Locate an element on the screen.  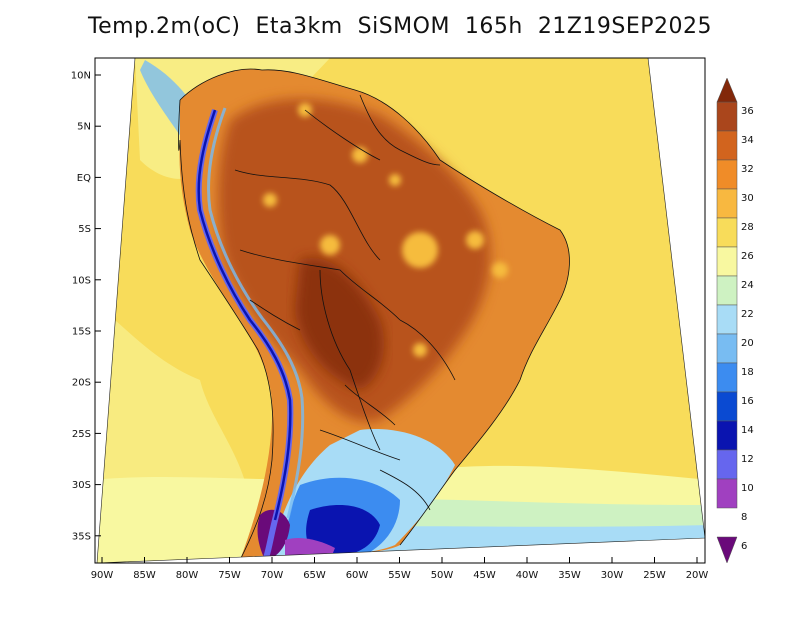
colorbar-label: 26 is located at coordinates (747, 256).